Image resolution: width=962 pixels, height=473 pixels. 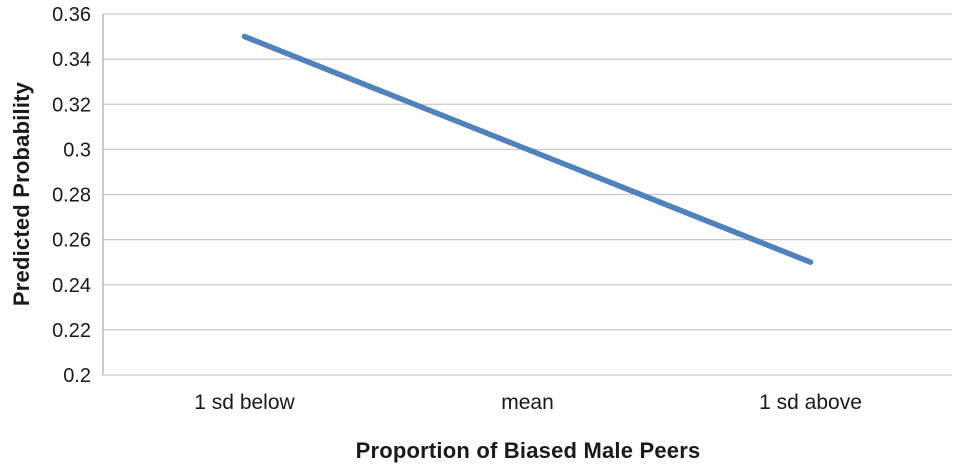 I want to click on x-tick-label: 1 sd above, so click(x=810, y=402).